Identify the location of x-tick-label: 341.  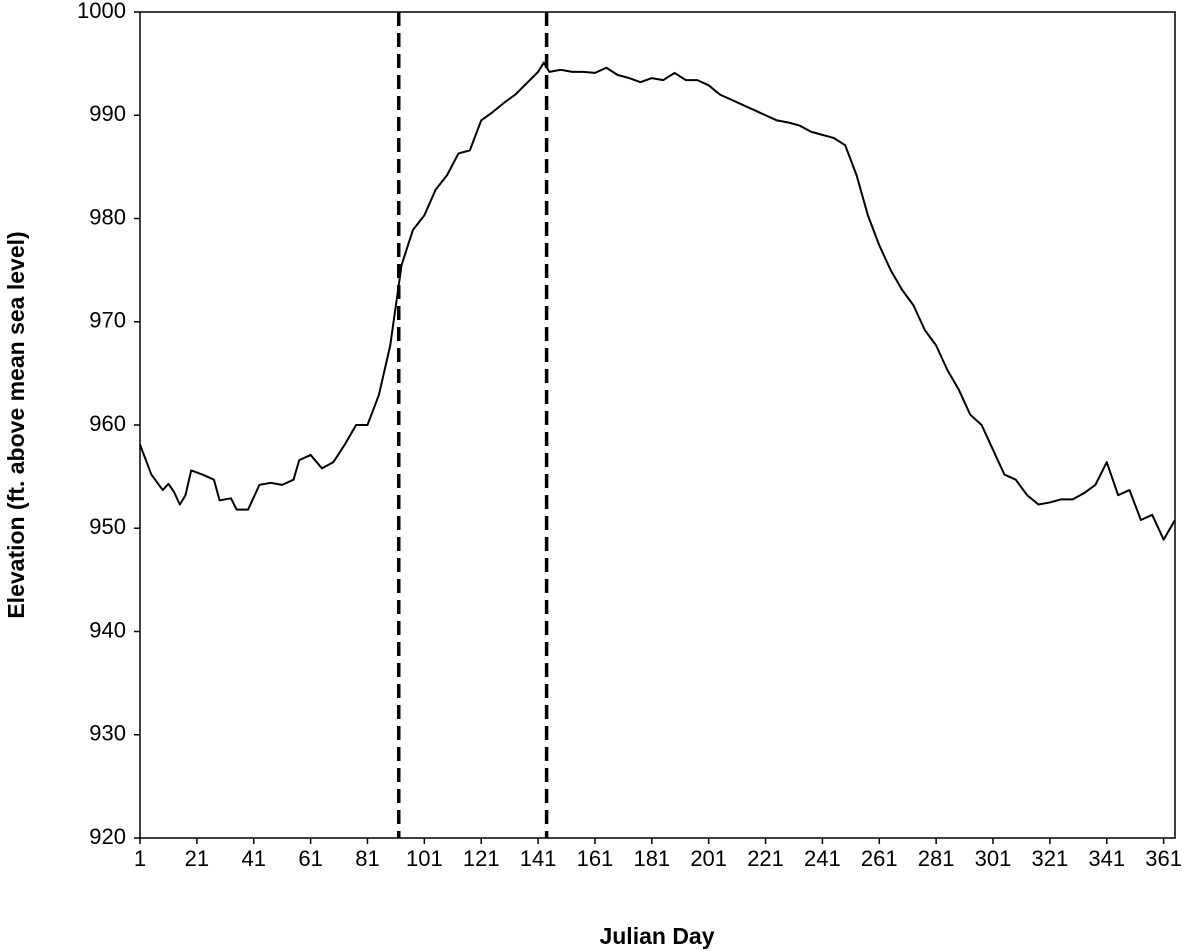
(1106, 858).